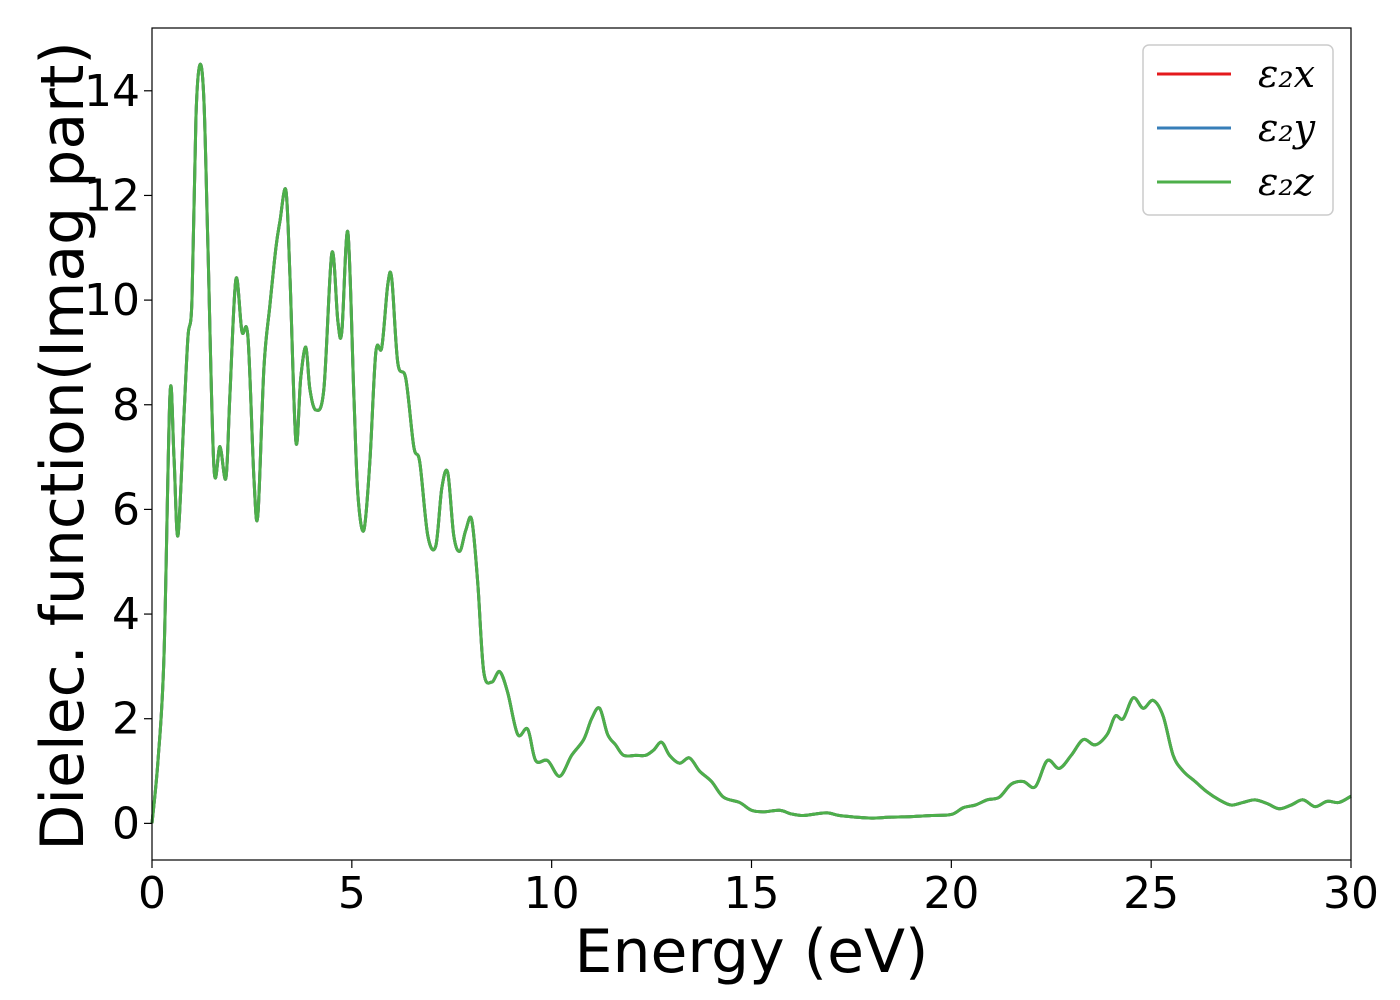  What do you see at coordinates (126, 614) in the screenshot?
I see `y-tick-label: 4` at bounding box center [126, 614].